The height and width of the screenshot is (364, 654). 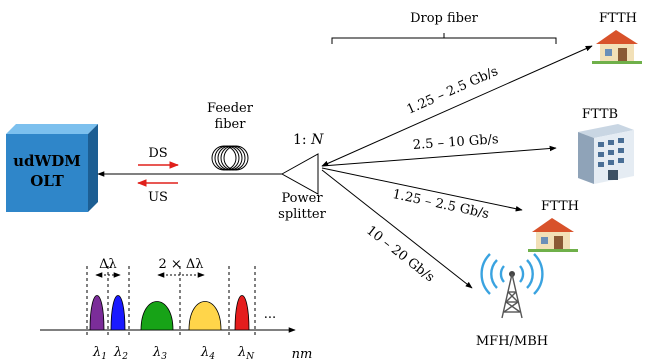 I want to click on channel-label-3: λ3, so click(x=159, y=353).